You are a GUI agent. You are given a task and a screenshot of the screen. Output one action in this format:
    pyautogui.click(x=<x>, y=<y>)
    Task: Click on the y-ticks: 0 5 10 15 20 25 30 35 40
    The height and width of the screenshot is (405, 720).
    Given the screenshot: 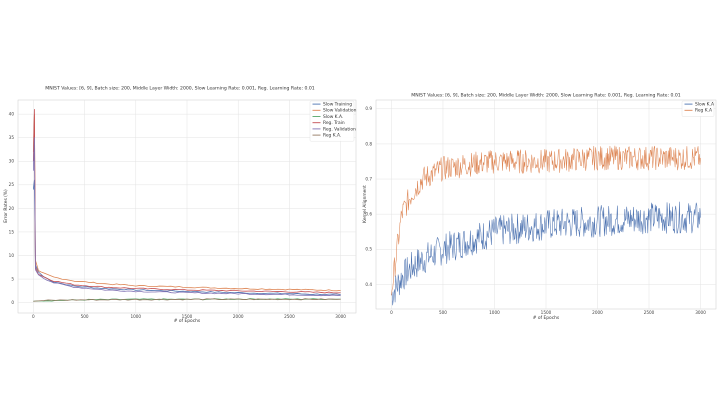 What is the action you would take?
    pyautogui.click(x=12, y=208)
    